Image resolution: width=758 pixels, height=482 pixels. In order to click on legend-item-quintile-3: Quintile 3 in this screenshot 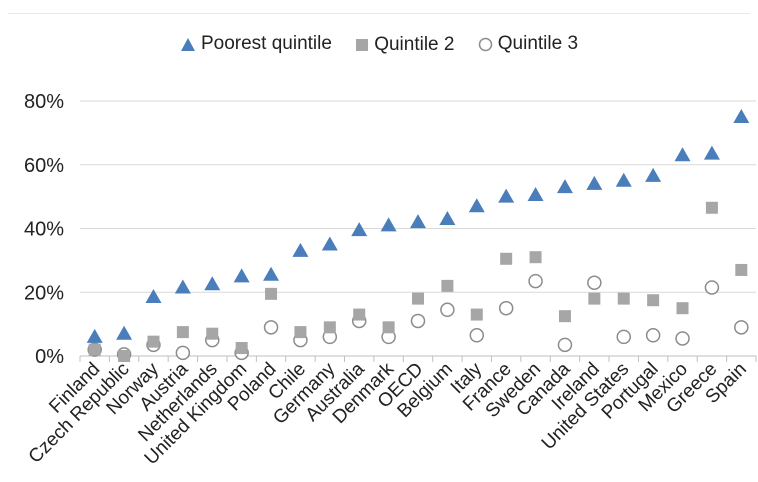, I will do `click(528, 44)`.